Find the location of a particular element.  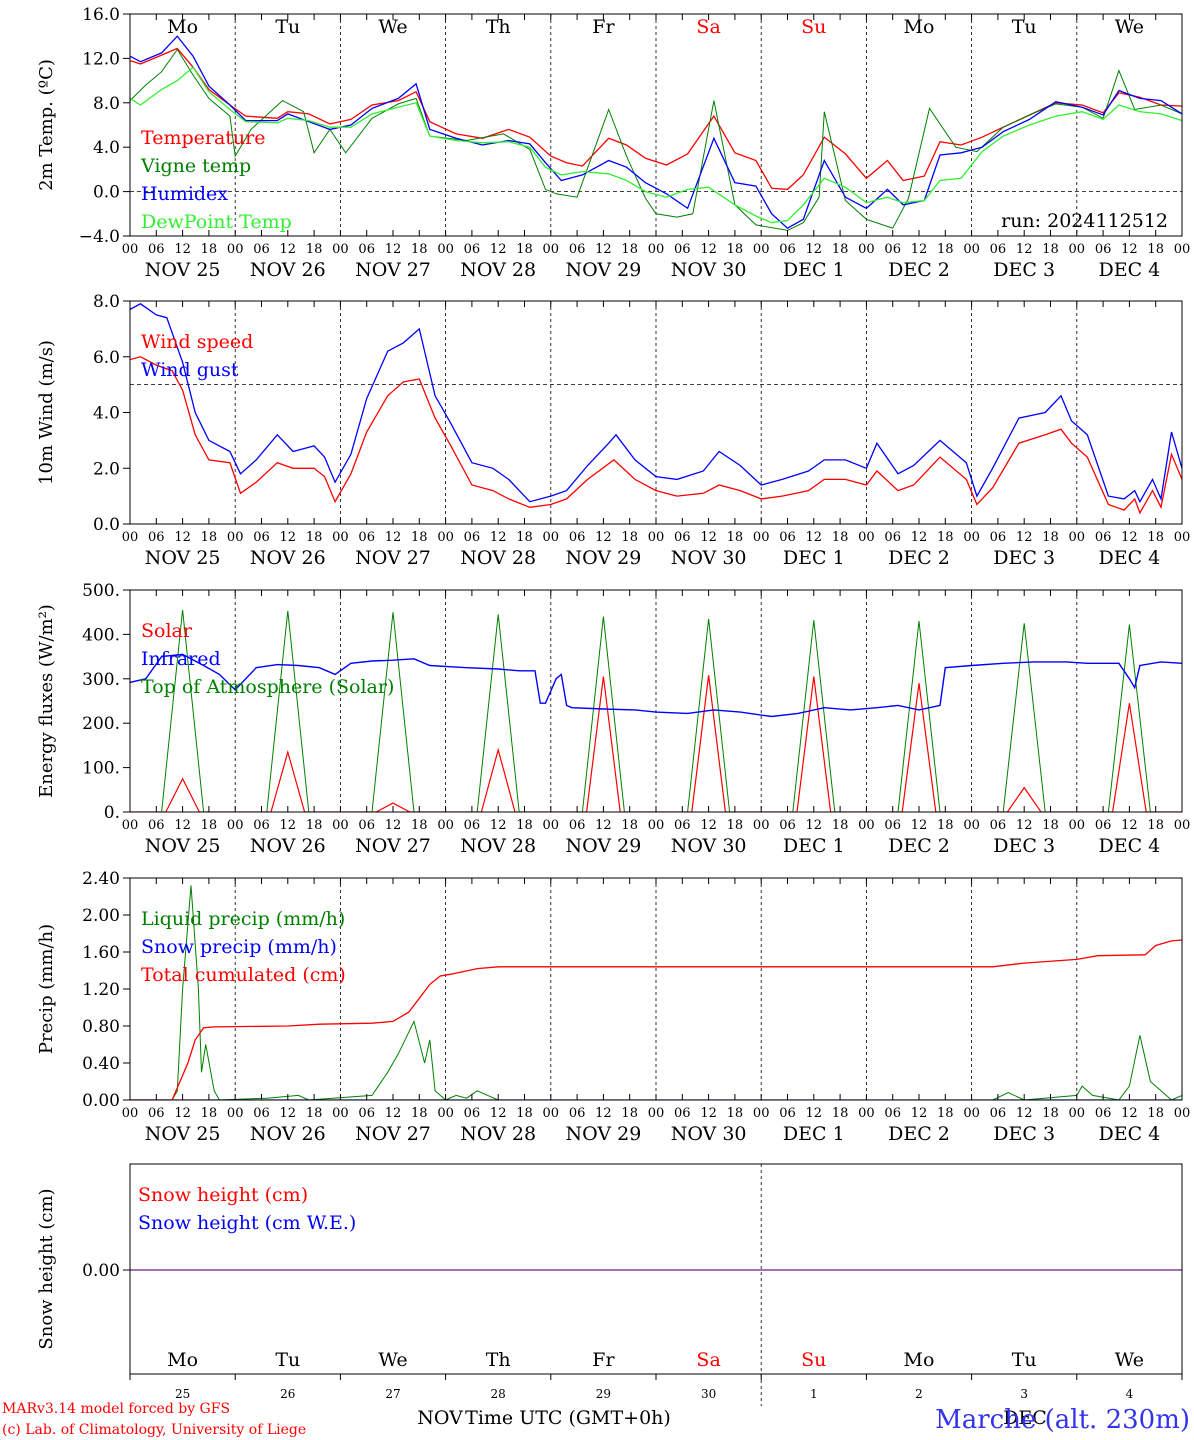

date-label: NOV 30 is located at coordinates (709, 558).